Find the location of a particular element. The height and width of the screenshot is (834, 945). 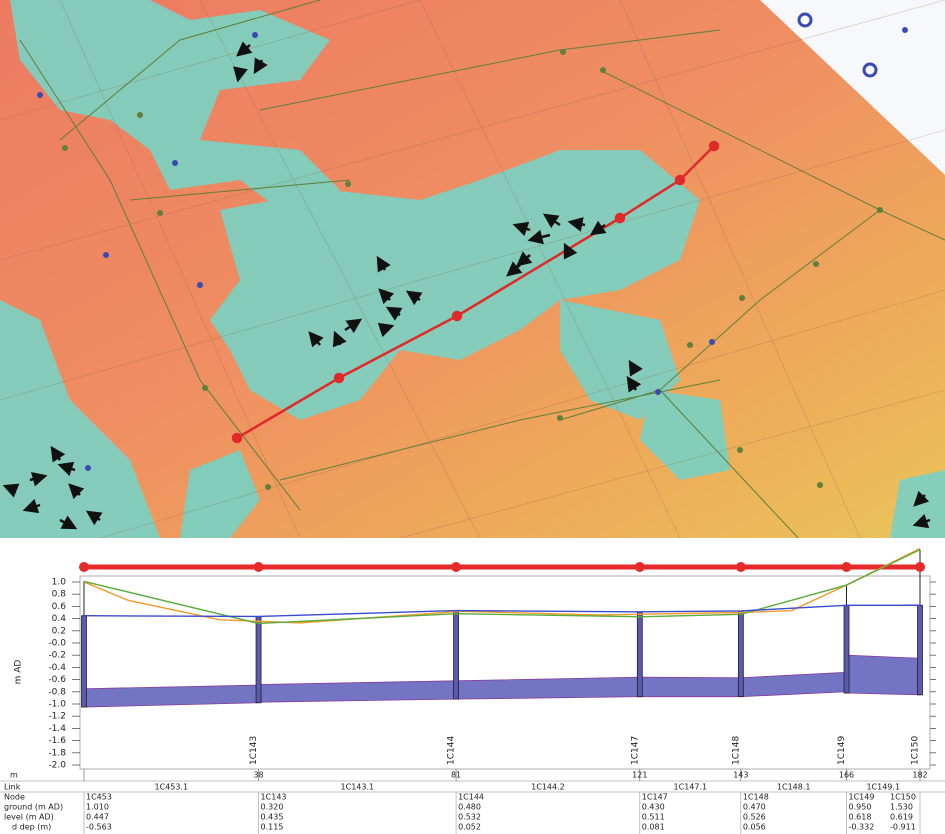

y-tick-label: 0.8 is located at coordinates (59, 595).